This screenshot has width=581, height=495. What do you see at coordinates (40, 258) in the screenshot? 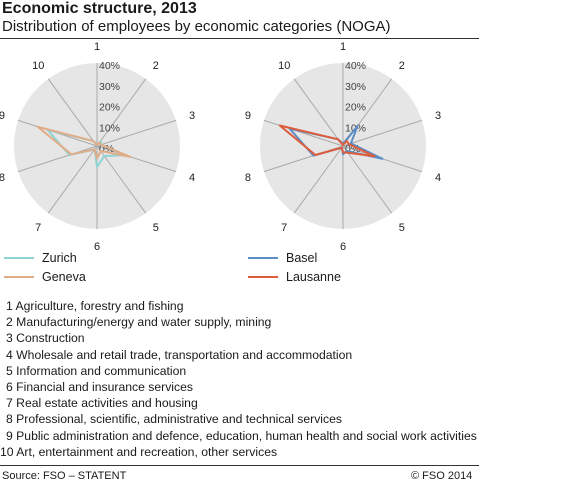
I see `legend-item-zurich: Zurich` at bounding box center [40, 258].